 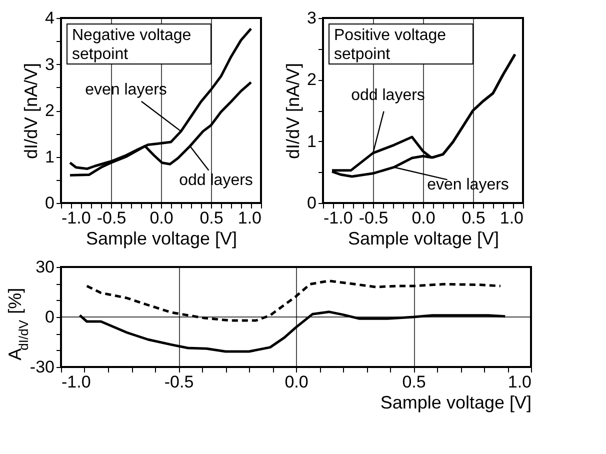 I want to click on annotation: Positive voltage setpoint, so click(x=390, y=45).